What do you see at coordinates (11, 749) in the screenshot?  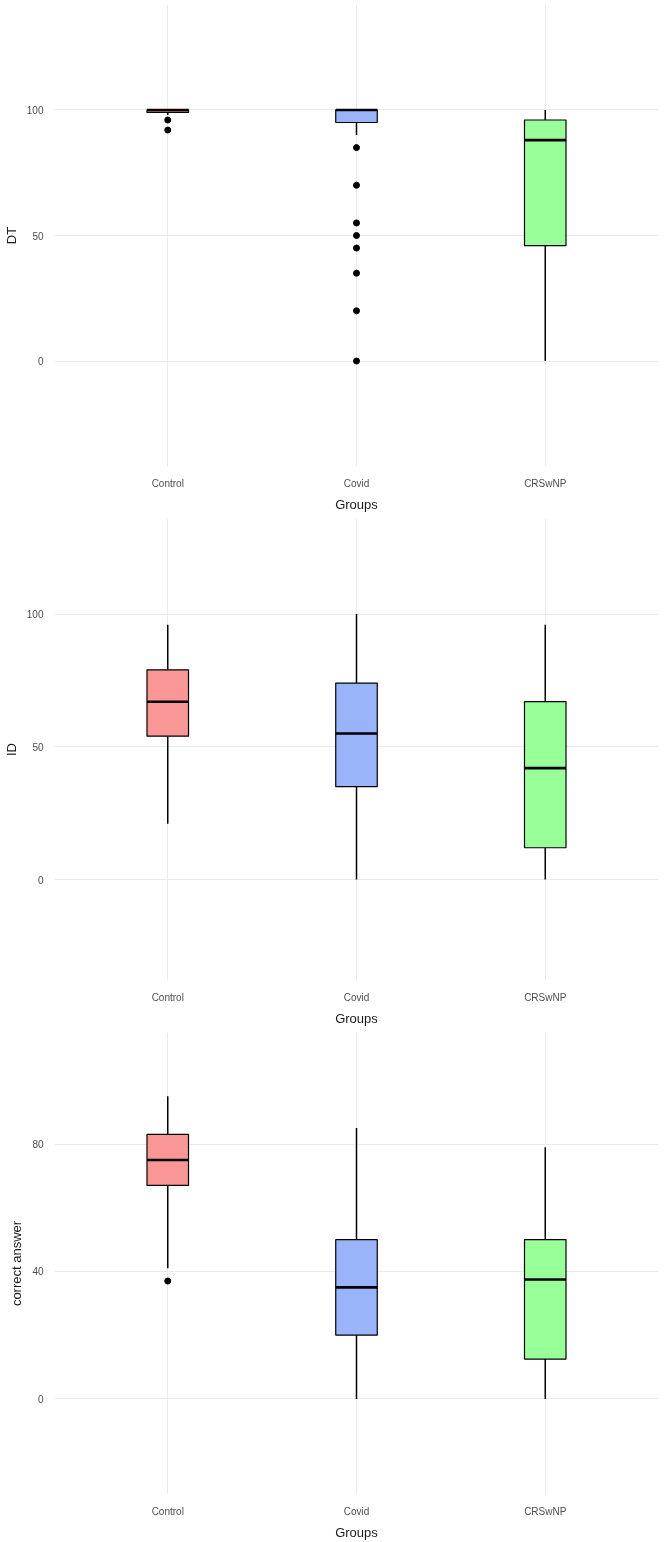 I see `y-axis-title: ID` at bounding box center [11, 749].